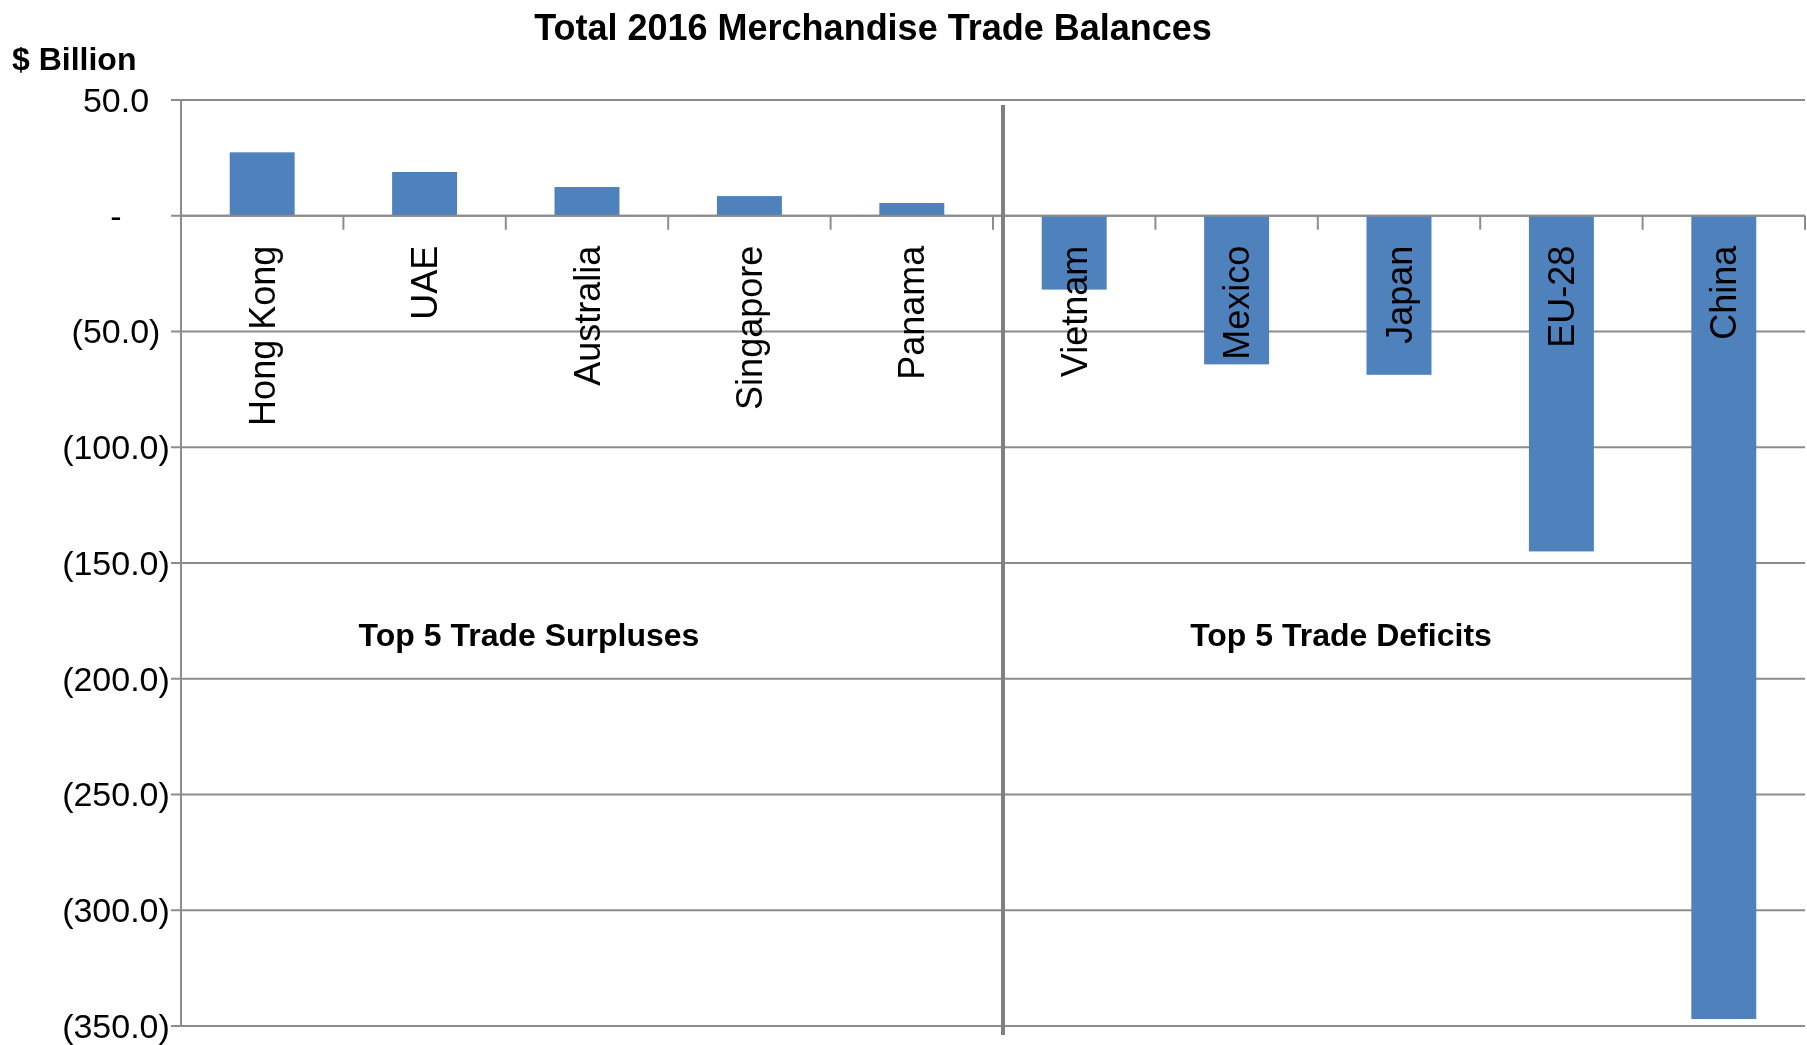  I want to click on annotation: Top 5 Trade Deficits, so click(1341, 635).